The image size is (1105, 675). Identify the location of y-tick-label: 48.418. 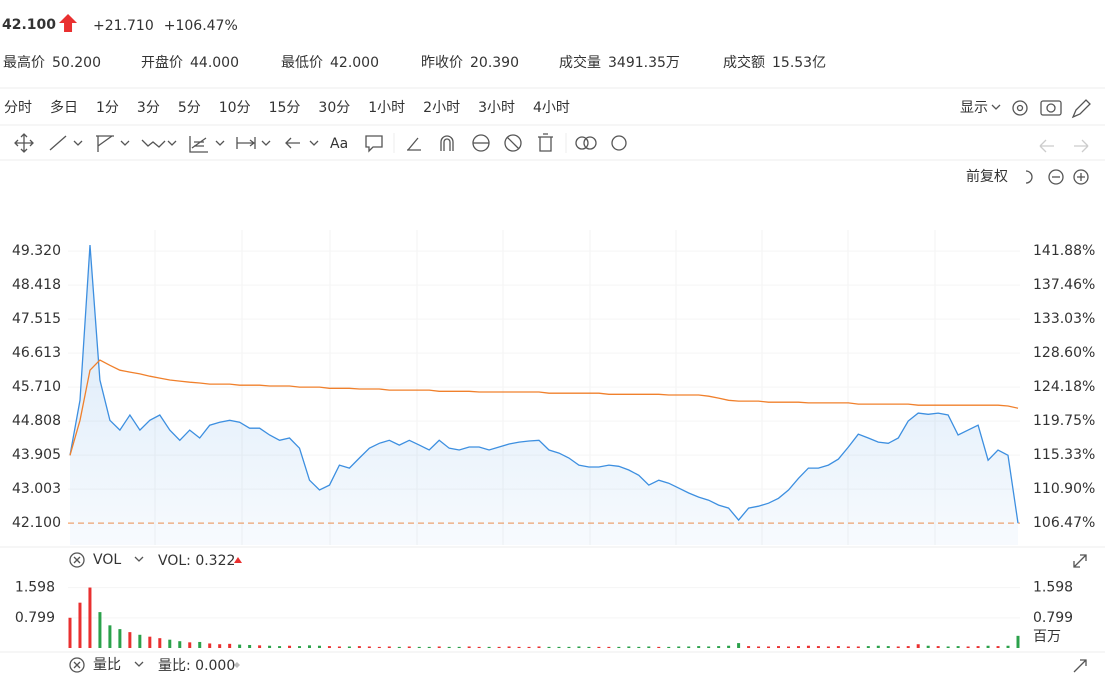
(36, 285).